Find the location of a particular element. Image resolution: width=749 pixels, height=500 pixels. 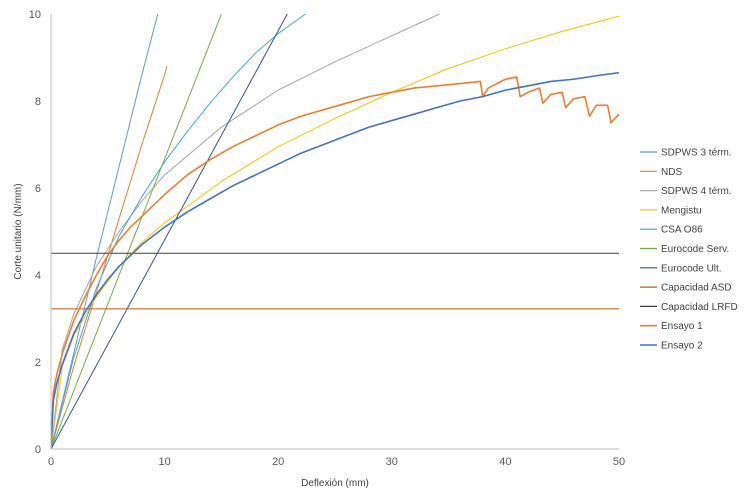

x-tick-label: 0 is located at coordinates (51, 462).